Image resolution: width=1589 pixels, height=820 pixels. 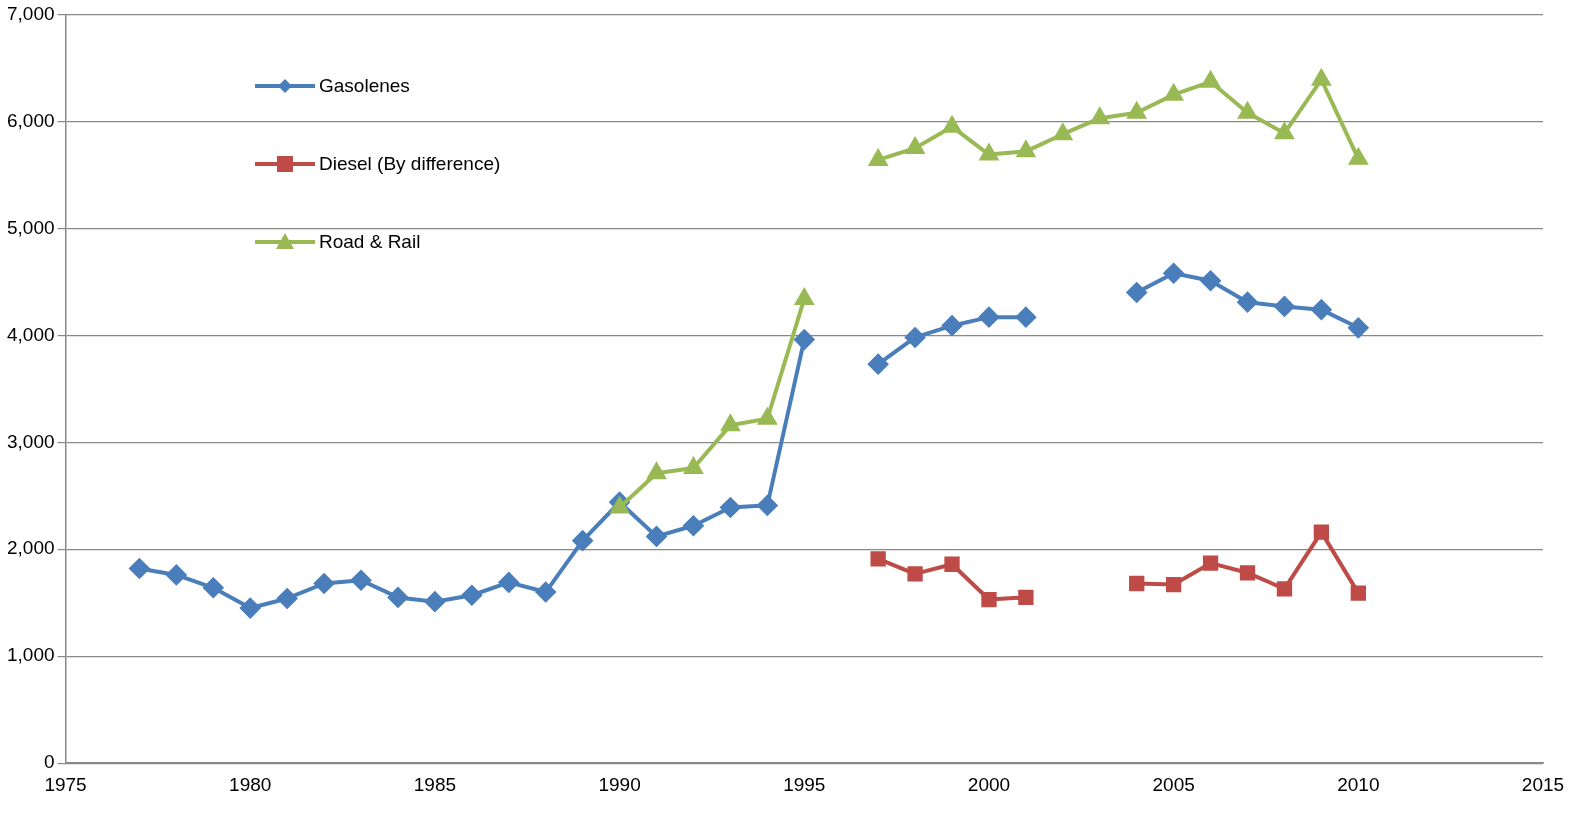 I want to click on legend-label: Gasolenes, so click(x=364, y=86).